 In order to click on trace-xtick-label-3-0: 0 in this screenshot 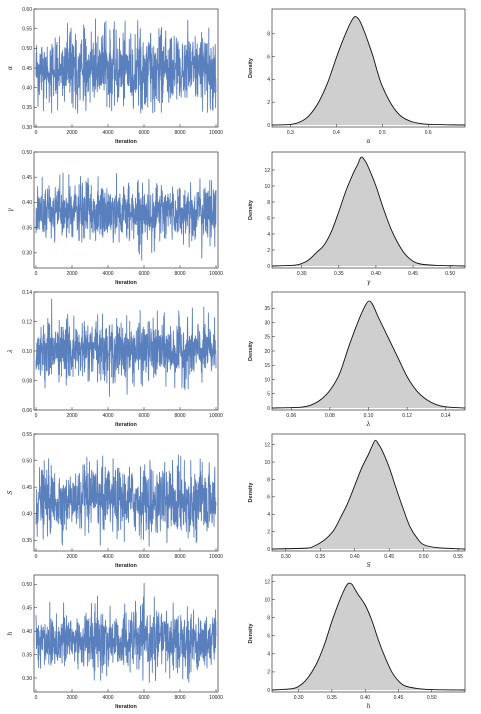, I will do `click(36, 557)`.